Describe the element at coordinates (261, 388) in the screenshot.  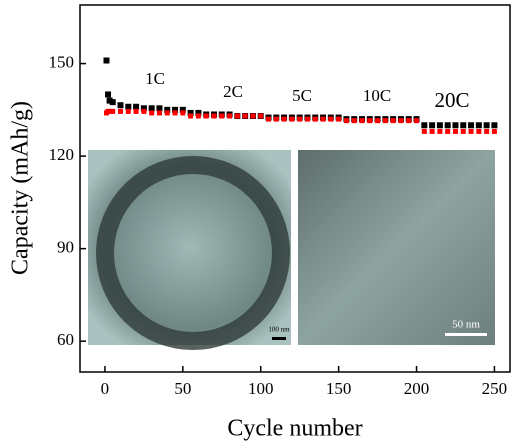
I see `x-tick-label: 100` at that location.